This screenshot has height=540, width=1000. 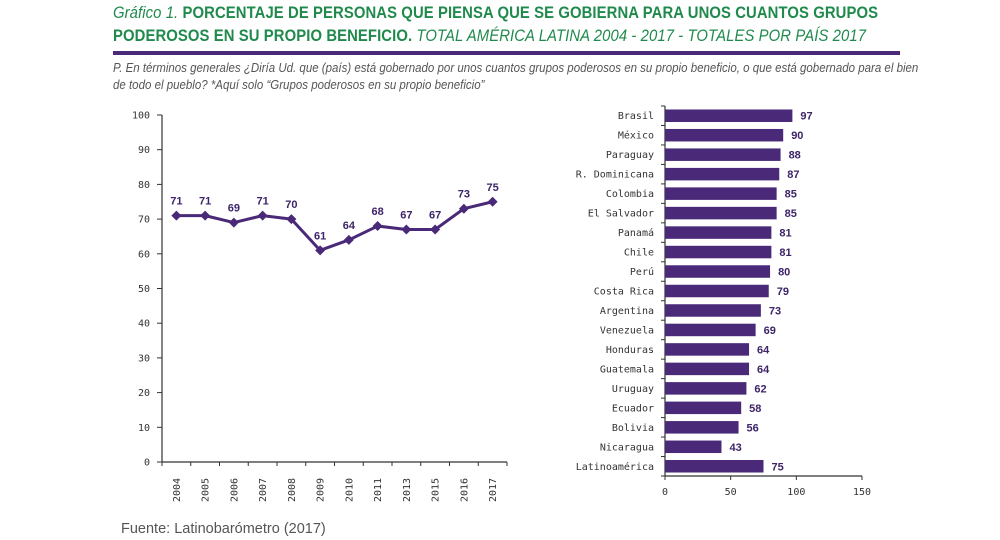 I want to click on category-label: Ecuador, so click(x=633, y=408).